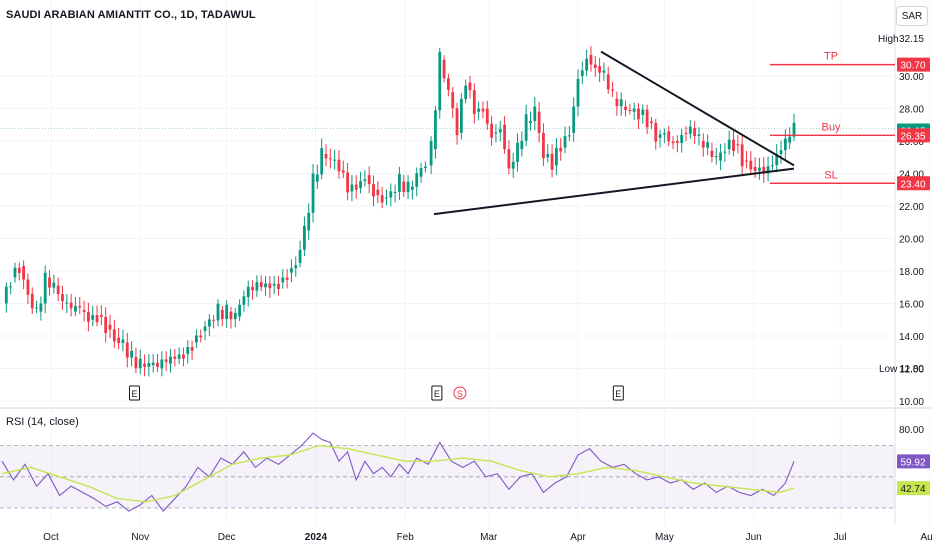 This screenshot has height=550, width=932. What do you see at coordinates (406, 537) in the screenshot?
I see `time-tick-label: Feb` at bounding box center [406, 537].